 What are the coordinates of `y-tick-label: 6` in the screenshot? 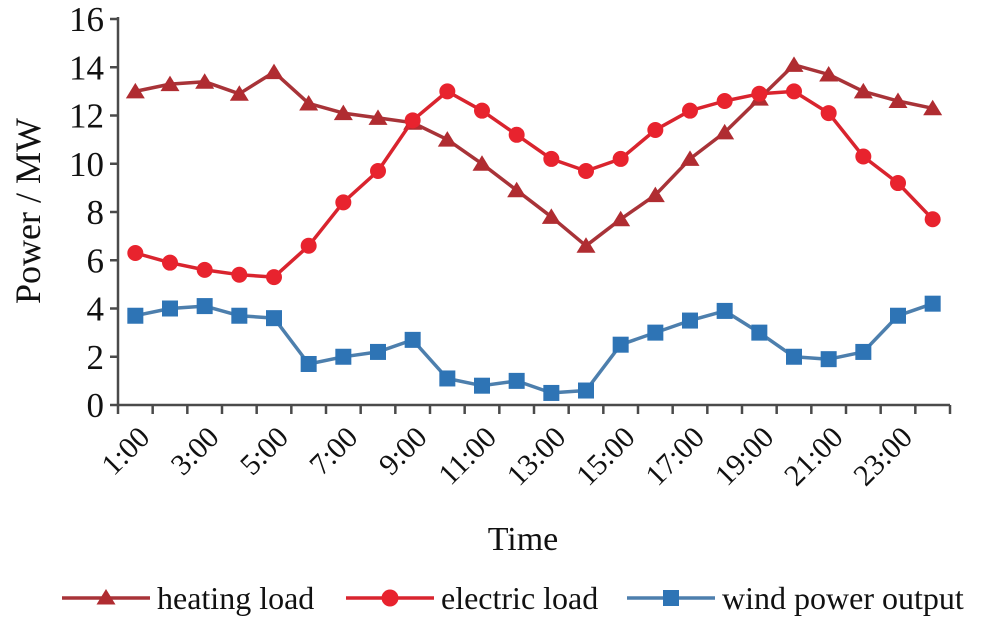 It's located at (96, 260).